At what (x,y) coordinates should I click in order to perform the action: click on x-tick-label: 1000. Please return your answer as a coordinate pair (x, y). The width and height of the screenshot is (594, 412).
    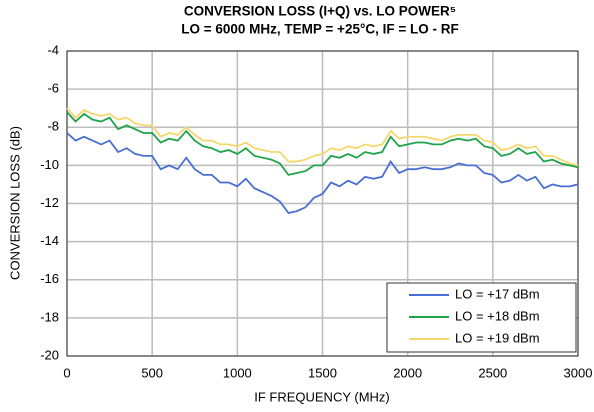
    Looking at the image, I should click on (237, 372).